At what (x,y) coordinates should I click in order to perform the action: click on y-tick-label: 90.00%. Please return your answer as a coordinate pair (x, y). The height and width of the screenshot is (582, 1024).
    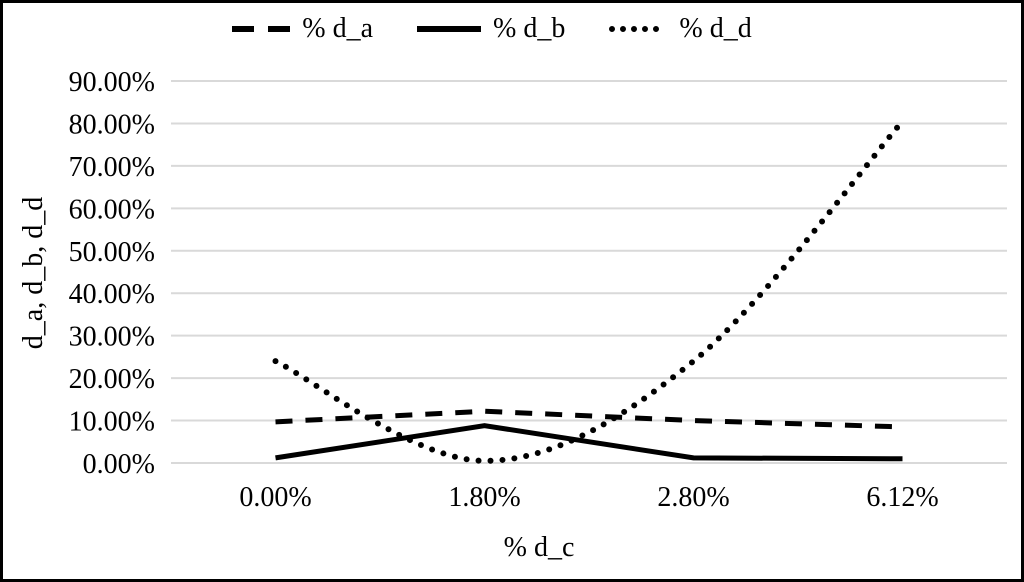
    Looking at the image, I should click on (112, 82).